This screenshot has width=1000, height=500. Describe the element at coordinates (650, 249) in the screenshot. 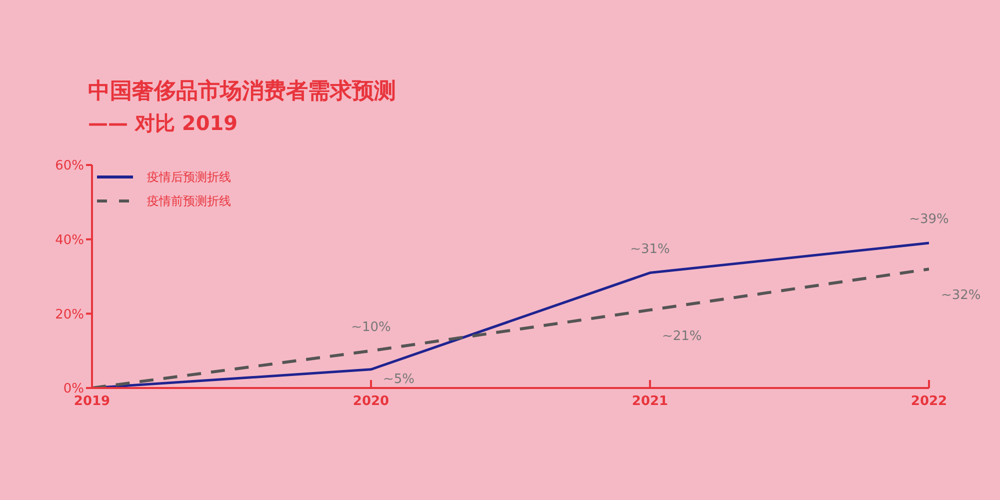

I see `data-label: ~31%` at that location.